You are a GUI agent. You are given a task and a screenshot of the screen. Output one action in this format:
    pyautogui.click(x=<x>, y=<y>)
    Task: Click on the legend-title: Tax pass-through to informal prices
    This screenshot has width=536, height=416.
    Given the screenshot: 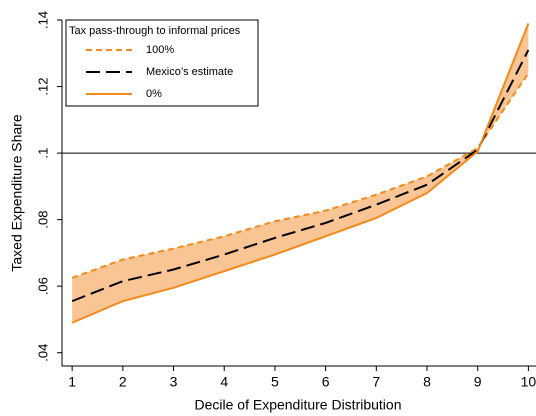 What is the action you would take?
    pyautogui.click(x=155, y=31)
    